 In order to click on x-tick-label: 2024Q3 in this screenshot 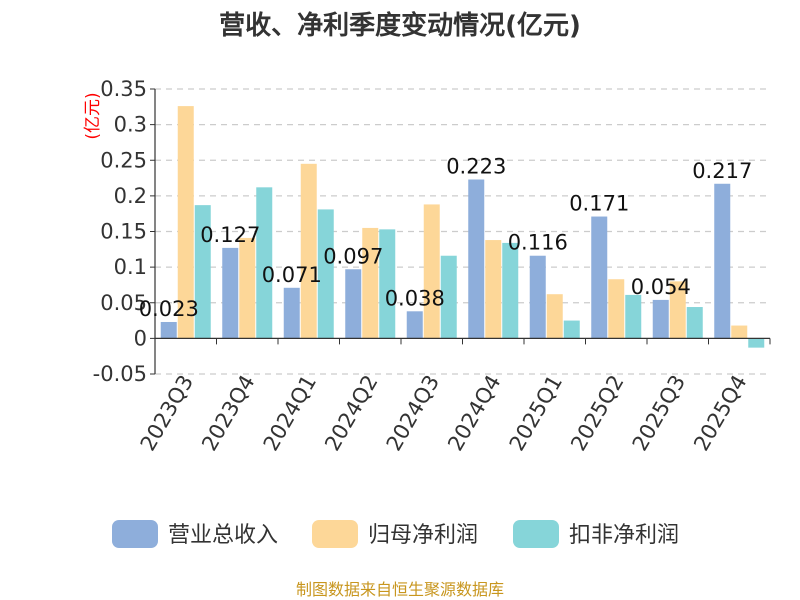, I will do `click(413, 413)`.